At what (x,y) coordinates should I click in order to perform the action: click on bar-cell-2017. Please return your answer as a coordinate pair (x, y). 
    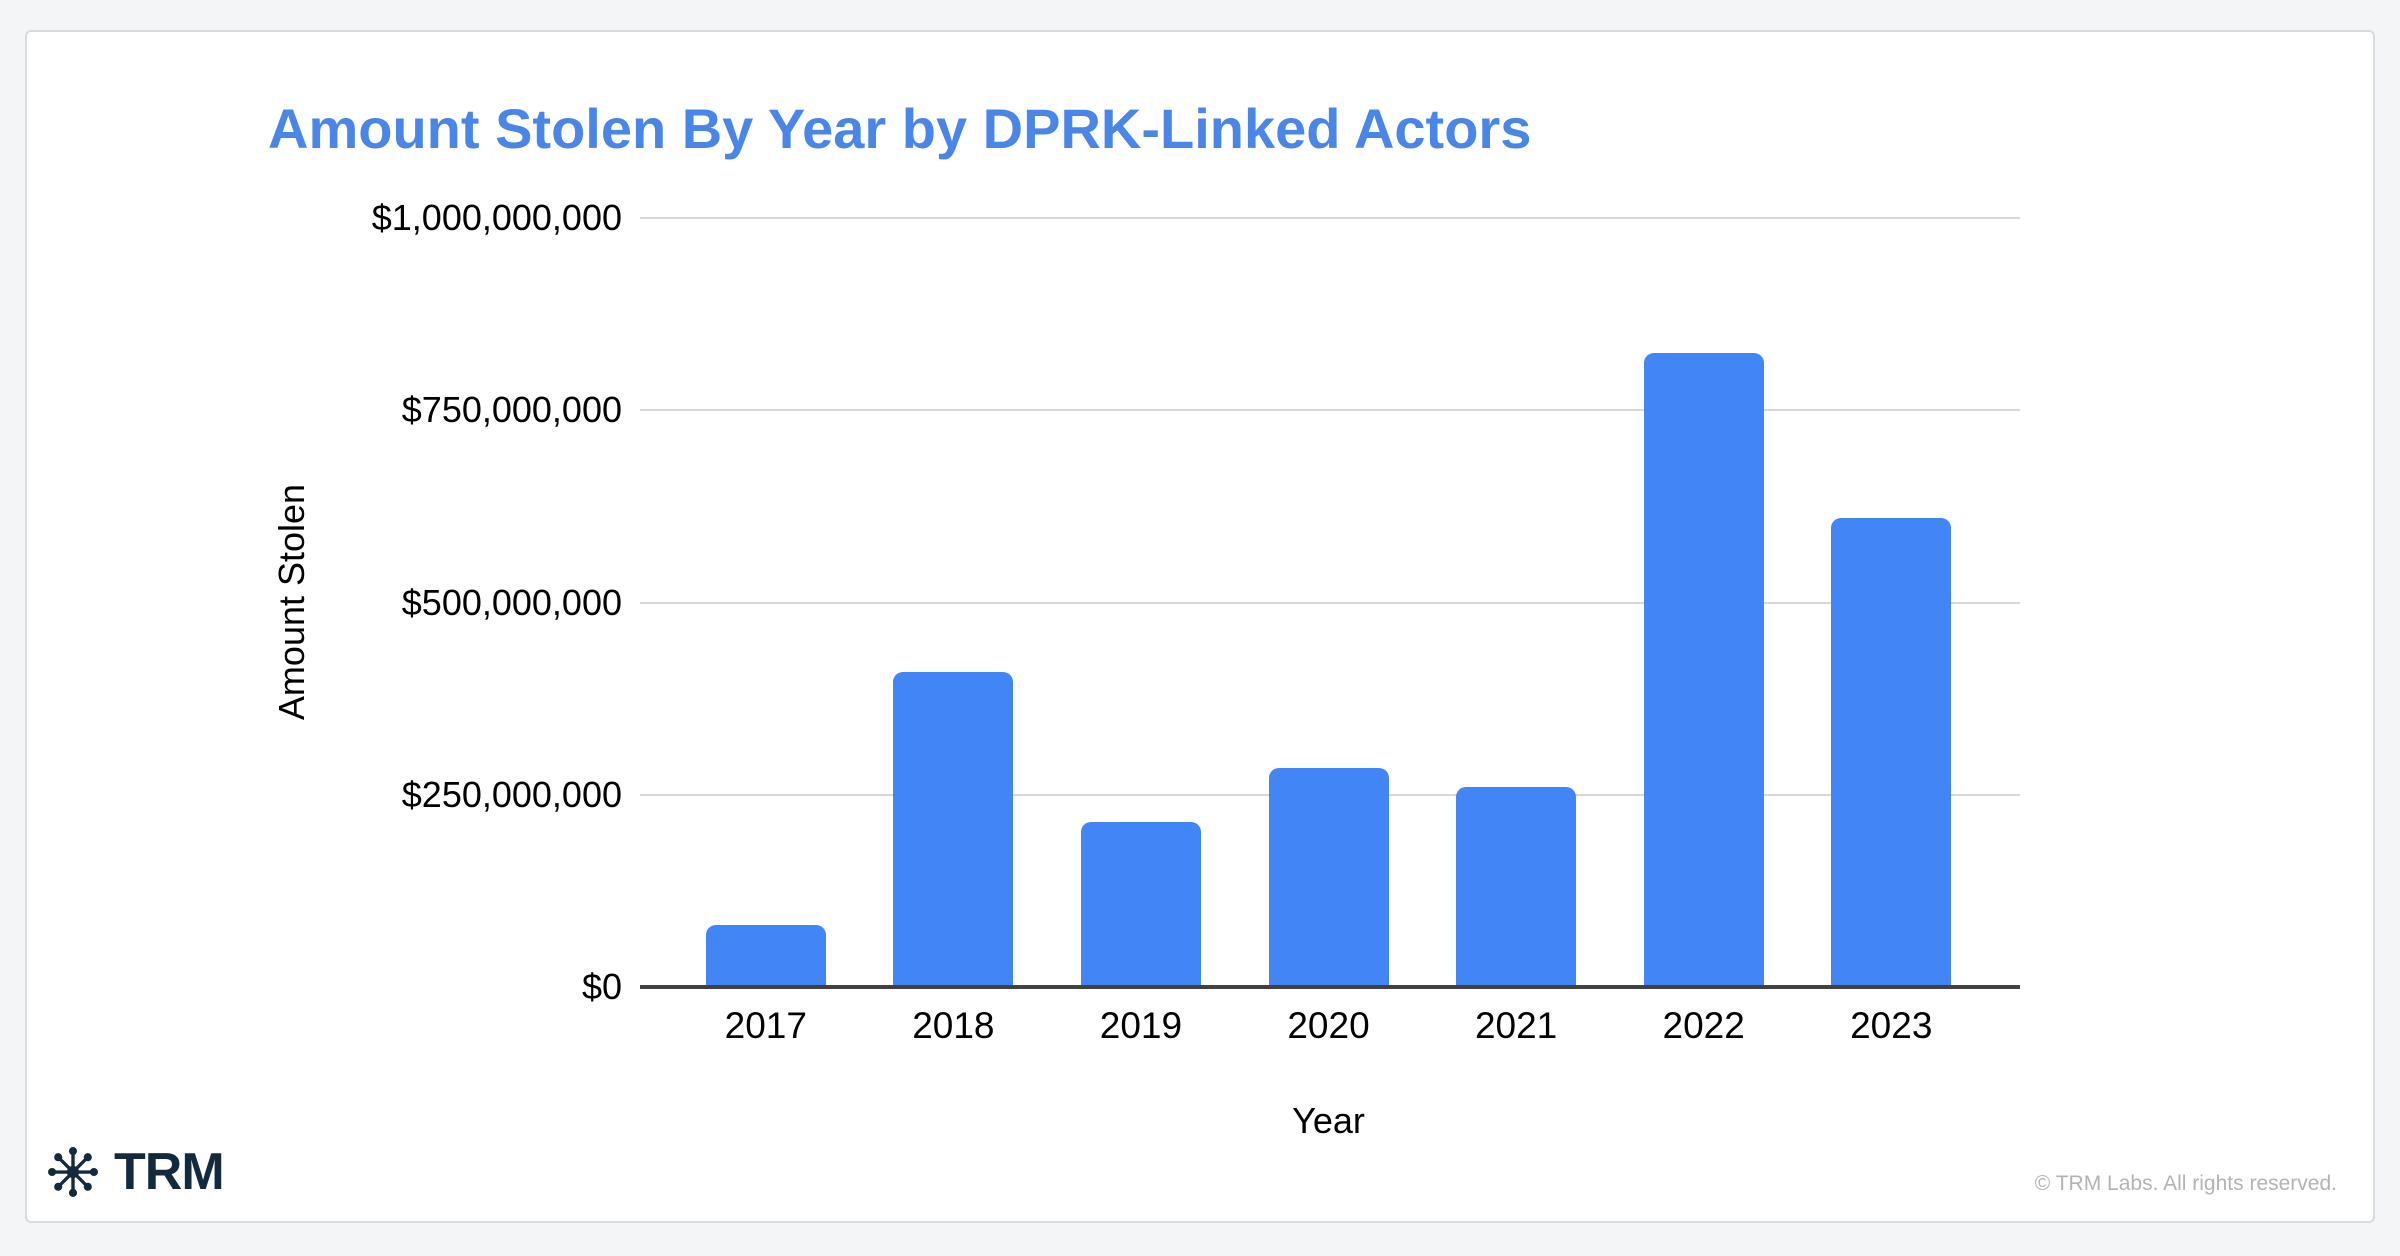
    Looking at the image, I should click on (766, 602).